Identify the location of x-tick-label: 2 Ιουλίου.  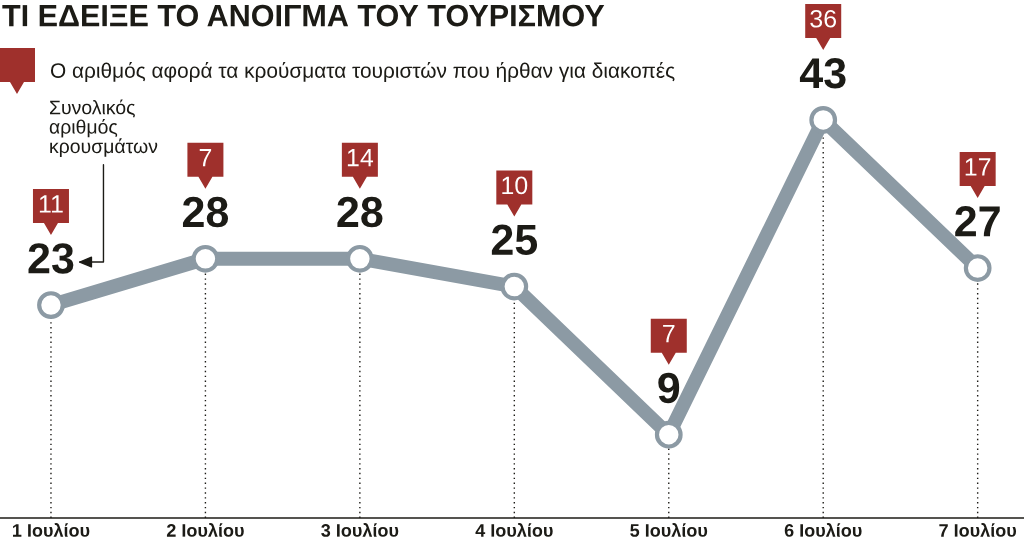
(205, 530).